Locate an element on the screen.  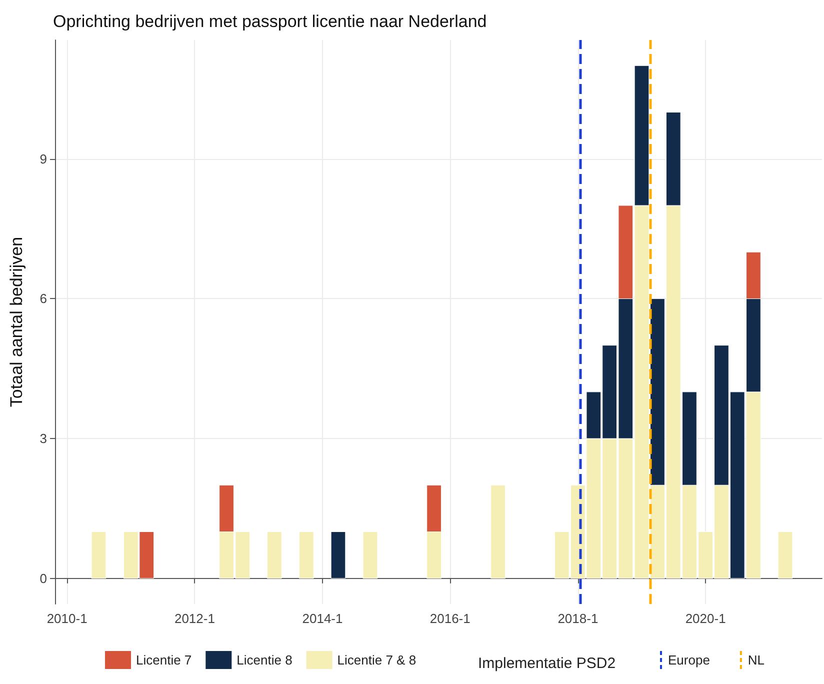
x-tick-label: 2016-1 is located at coordinates (450, 618).